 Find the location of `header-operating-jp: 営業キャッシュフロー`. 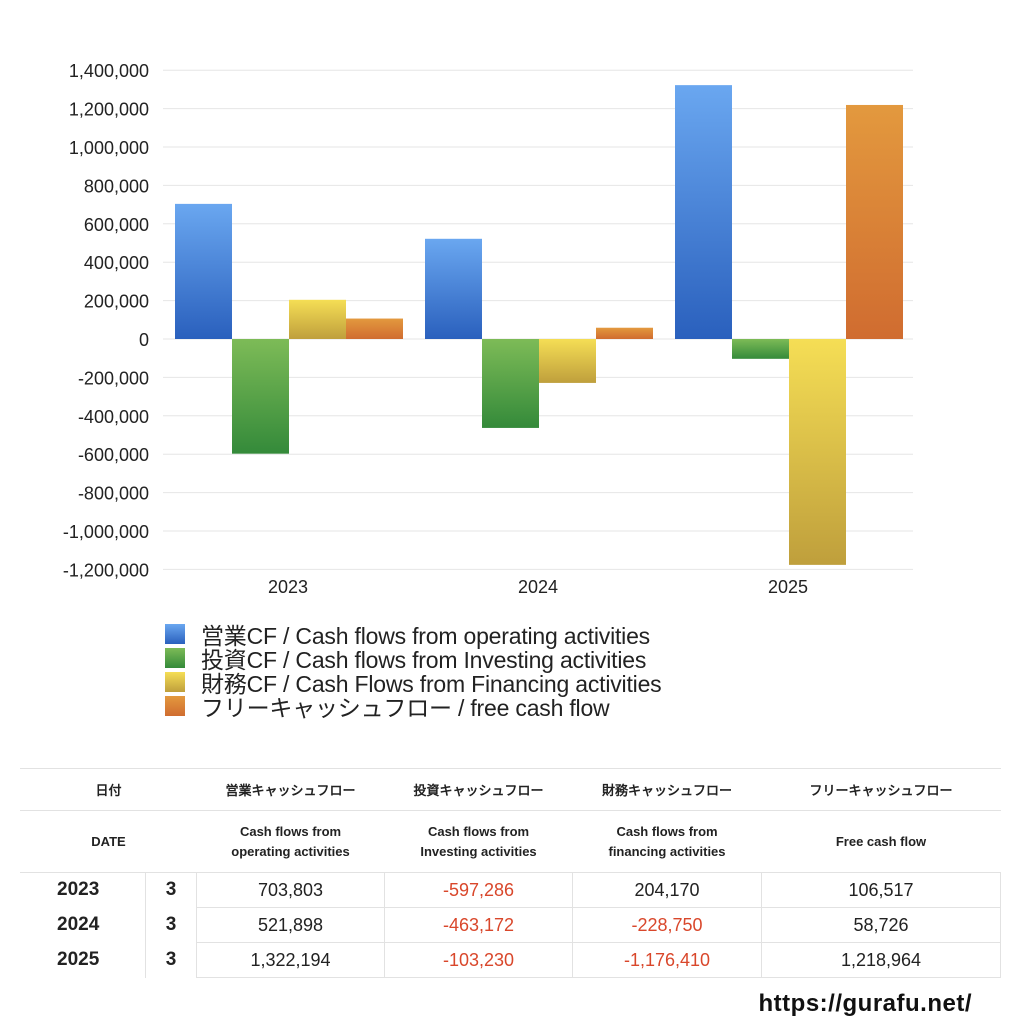

header-operating-jp: 営業キャッシュフロー is located at coordinates (290, 789).